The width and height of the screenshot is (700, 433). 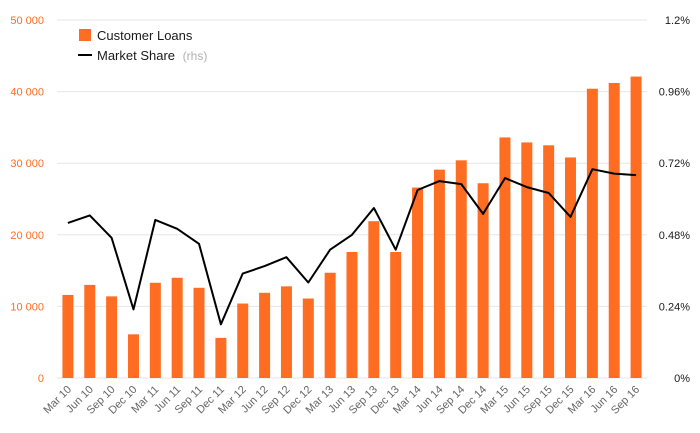 I want to click on left-axis-tick-label: 20 000, so click(x=27, y=236).